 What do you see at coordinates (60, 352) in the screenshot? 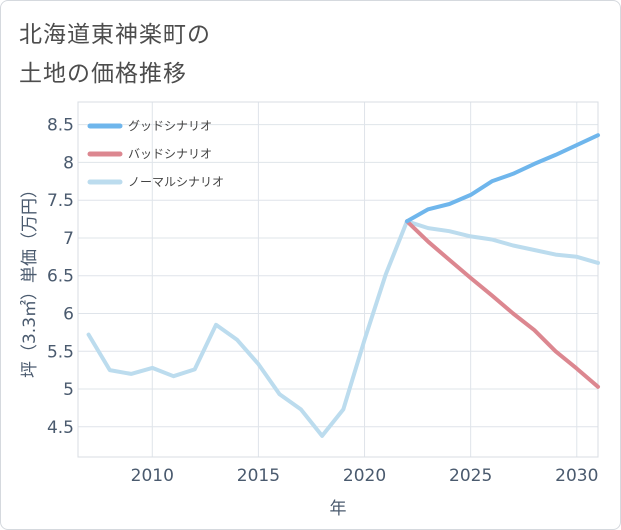
I see `y-tick-label: 5.5` at bounding box center [60, 352].